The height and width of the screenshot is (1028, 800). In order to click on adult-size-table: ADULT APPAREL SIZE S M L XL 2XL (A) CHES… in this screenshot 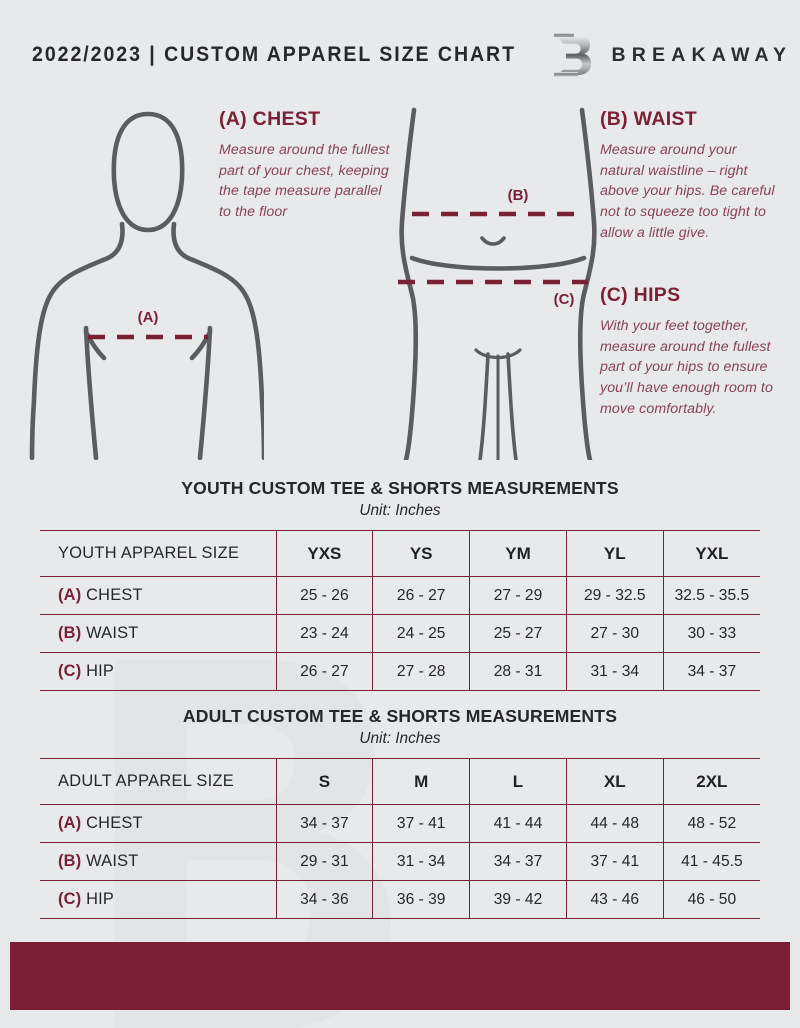, I will do `click(400, 838)`.